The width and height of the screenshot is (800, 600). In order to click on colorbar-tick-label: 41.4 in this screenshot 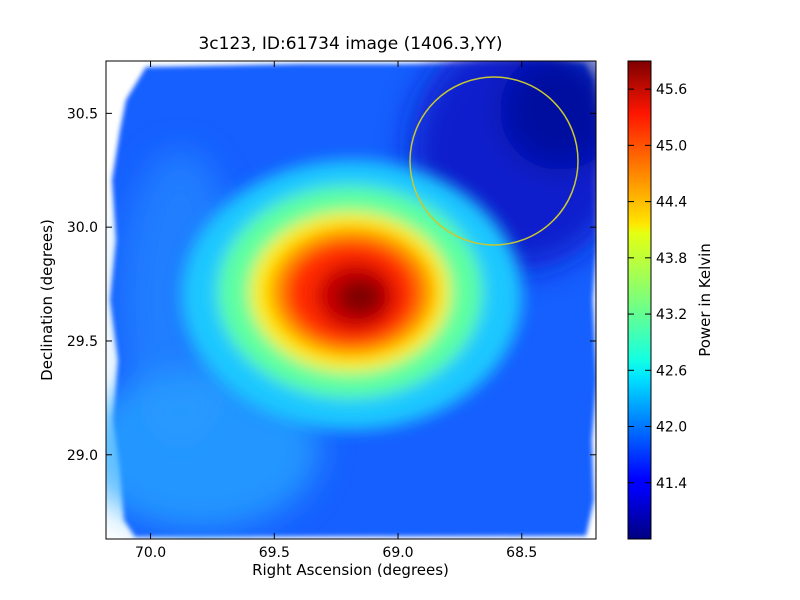, I will do `click(671, 484)`.